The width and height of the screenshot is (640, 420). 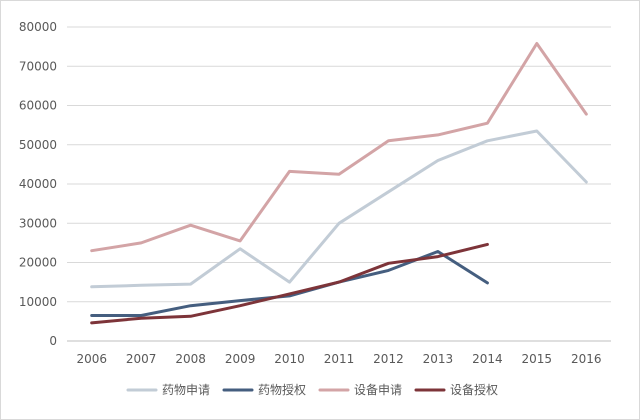 What do you see at coordinates (38, 263) in the screenshot?
I see `y-tick-label: 20000` at bounding box center [38, 263].